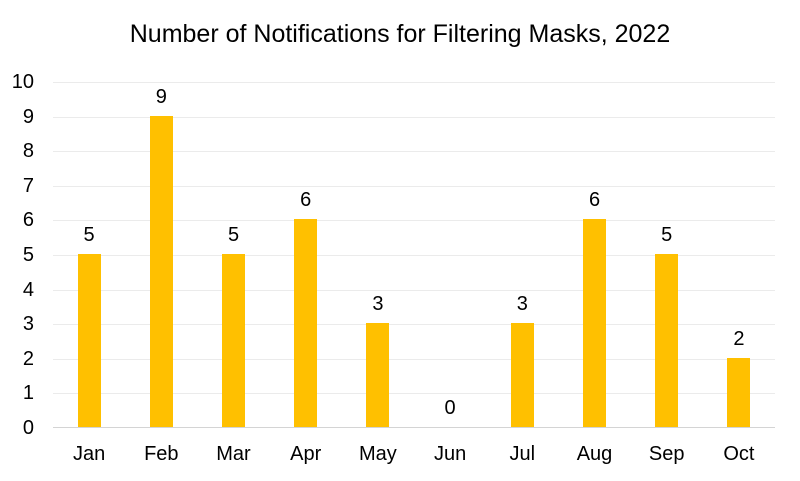 Image resolution: width=800 pixels, height=481 pixels. Describe the element at coordinates (161, 454) in the screenshot. I see `x-axis-tick-label: Feb` at that location.